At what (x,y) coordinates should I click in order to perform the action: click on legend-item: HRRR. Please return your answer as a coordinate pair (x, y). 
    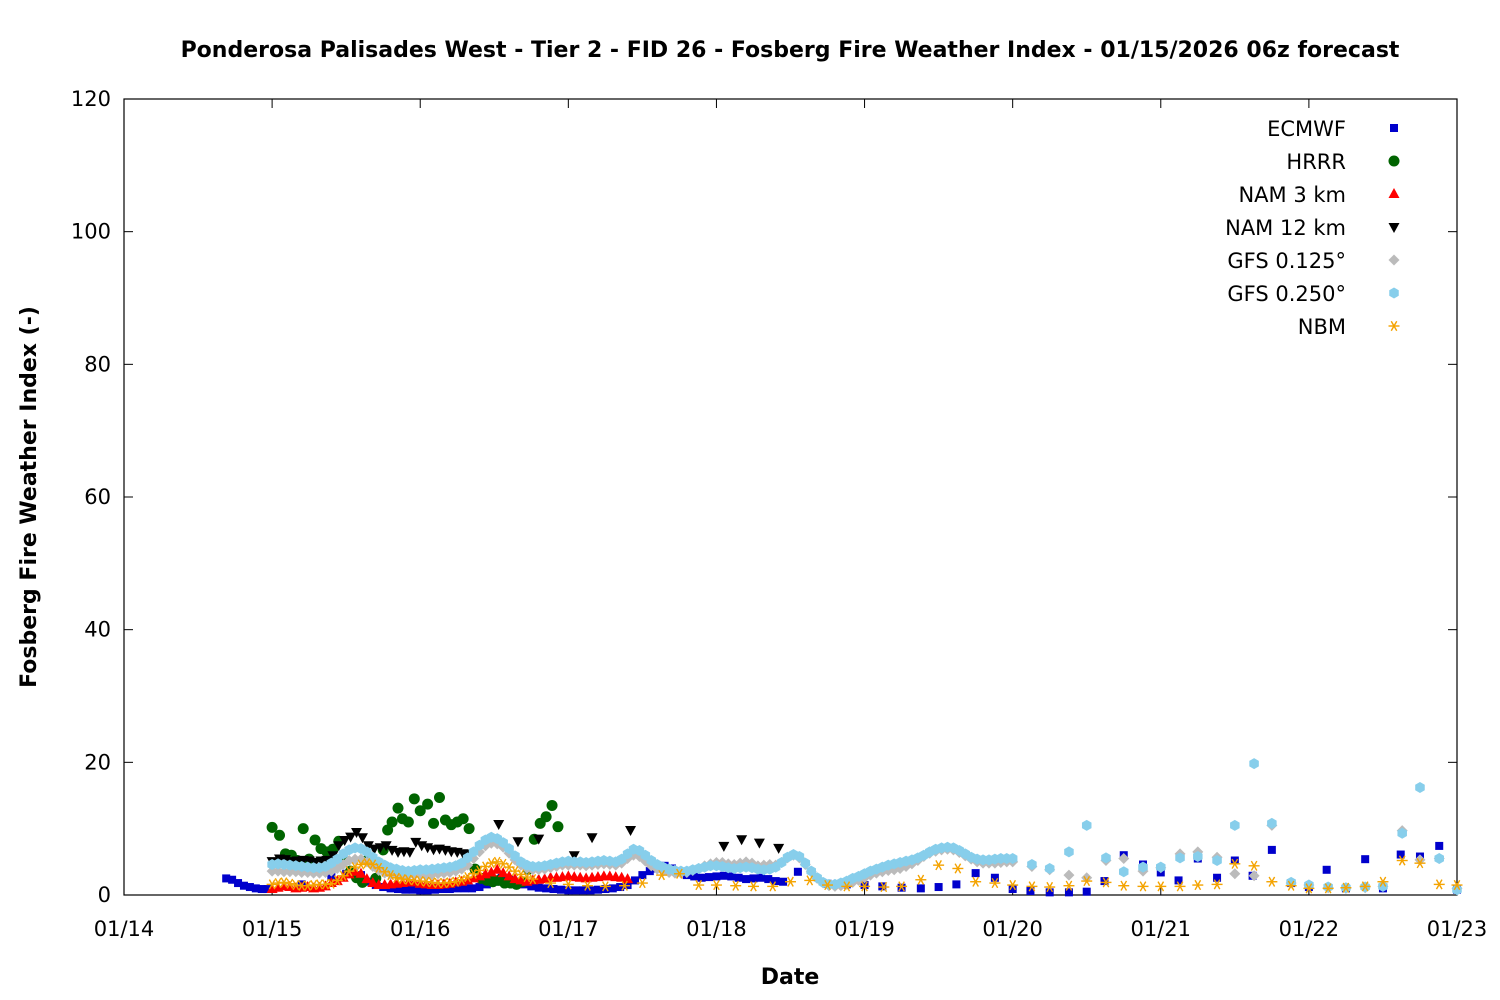
    Looking at the image, I should click on (1343, 162).